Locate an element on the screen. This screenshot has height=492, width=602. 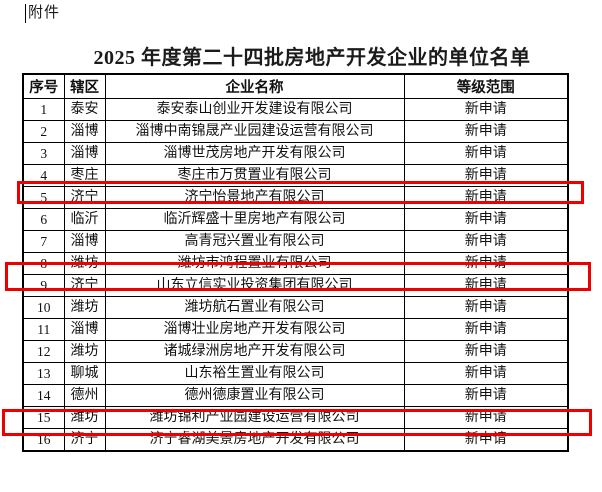
table-row: 10 潍坊 潍坊航石置业有限公司 新申请 is located at coordinates (295, 307).